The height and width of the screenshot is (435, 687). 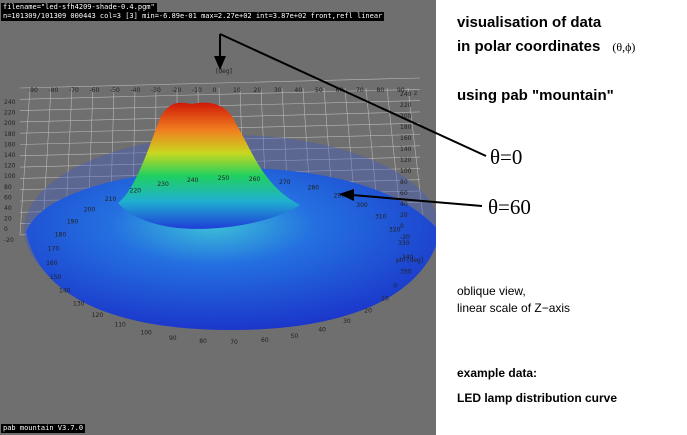 I want to click on tick-label: -70, so click(x=74, y=90).